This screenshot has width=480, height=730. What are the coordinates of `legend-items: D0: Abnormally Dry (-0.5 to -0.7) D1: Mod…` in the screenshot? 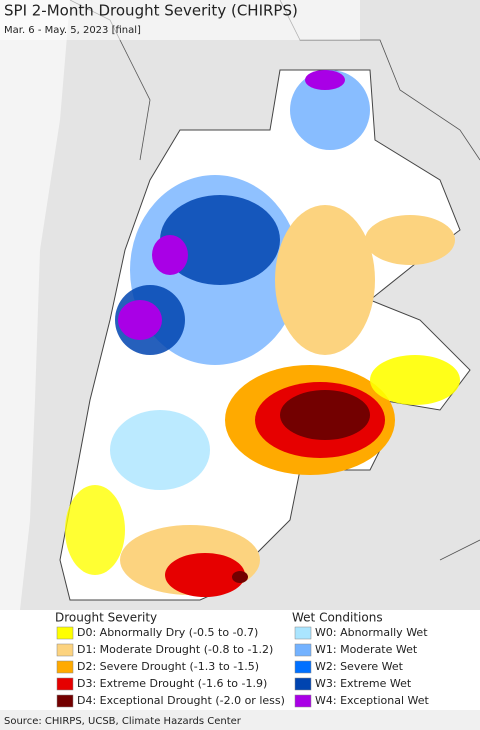 It's located at (243, 667).